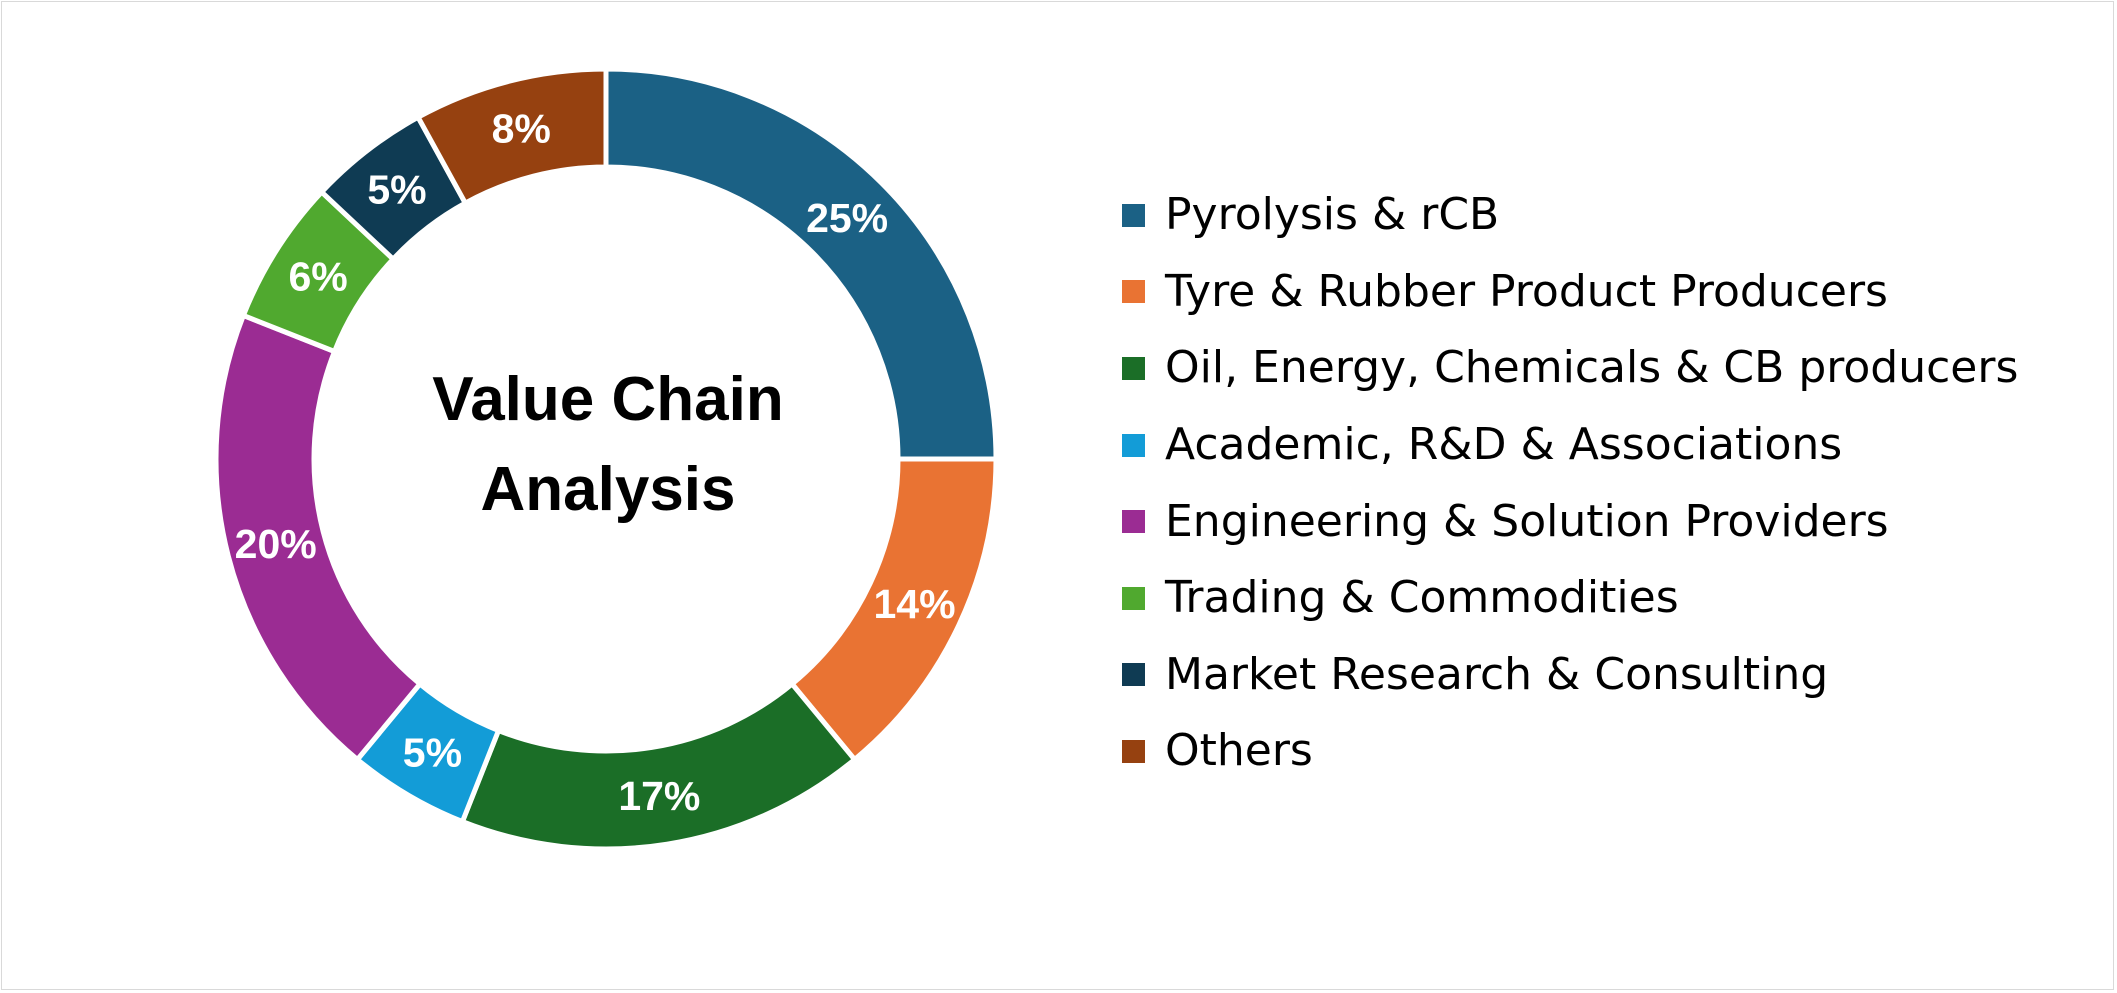 The height and width of the screenshot is (993, 2117). What do you see at coordinates (1570, 751) in the screenshot?
I see `legend-item-others: Others` at bounding box center [1570, 751].